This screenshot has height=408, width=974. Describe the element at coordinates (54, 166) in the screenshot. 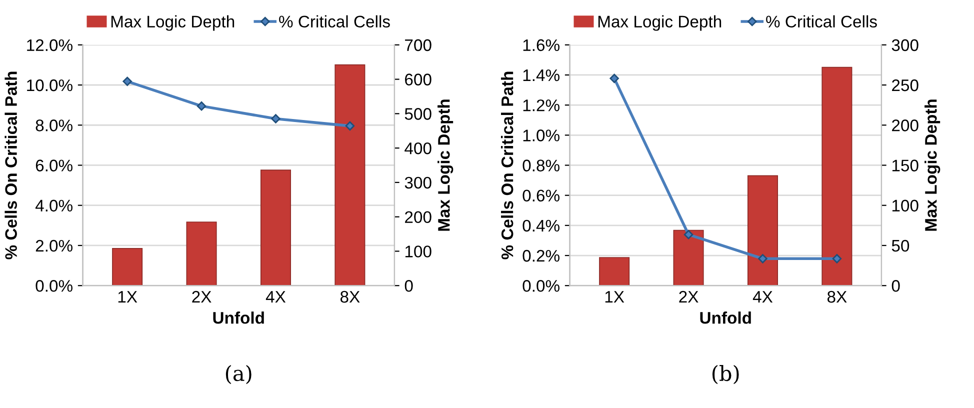

I see `y-tick-label: 6.0%` at that location.